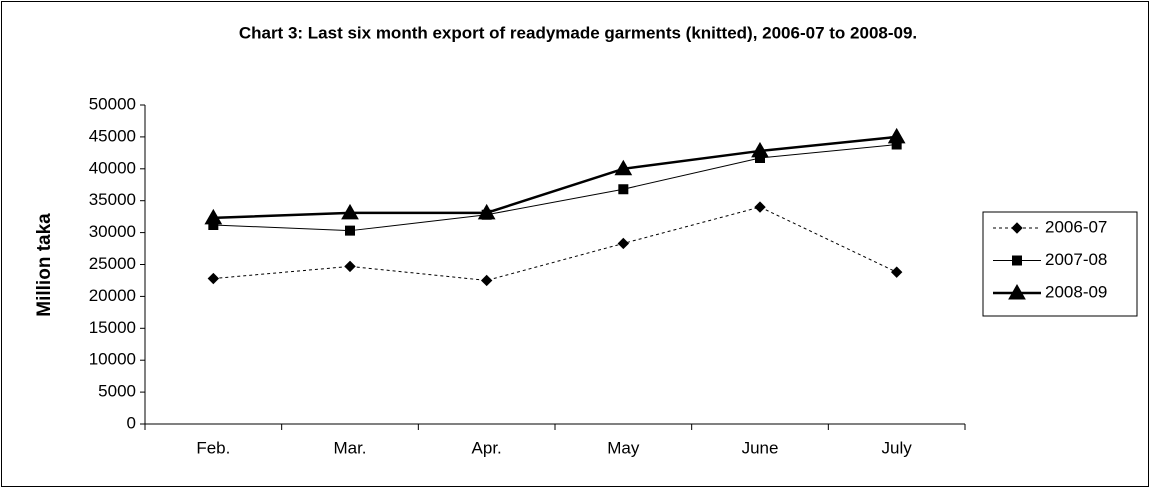 The width and height of the screenshot is (1151, 488). What do you see at coordinates (213, 447) in the screenshot?
I see `x-tick-label: Feb.` at bounding box center [213, 447].